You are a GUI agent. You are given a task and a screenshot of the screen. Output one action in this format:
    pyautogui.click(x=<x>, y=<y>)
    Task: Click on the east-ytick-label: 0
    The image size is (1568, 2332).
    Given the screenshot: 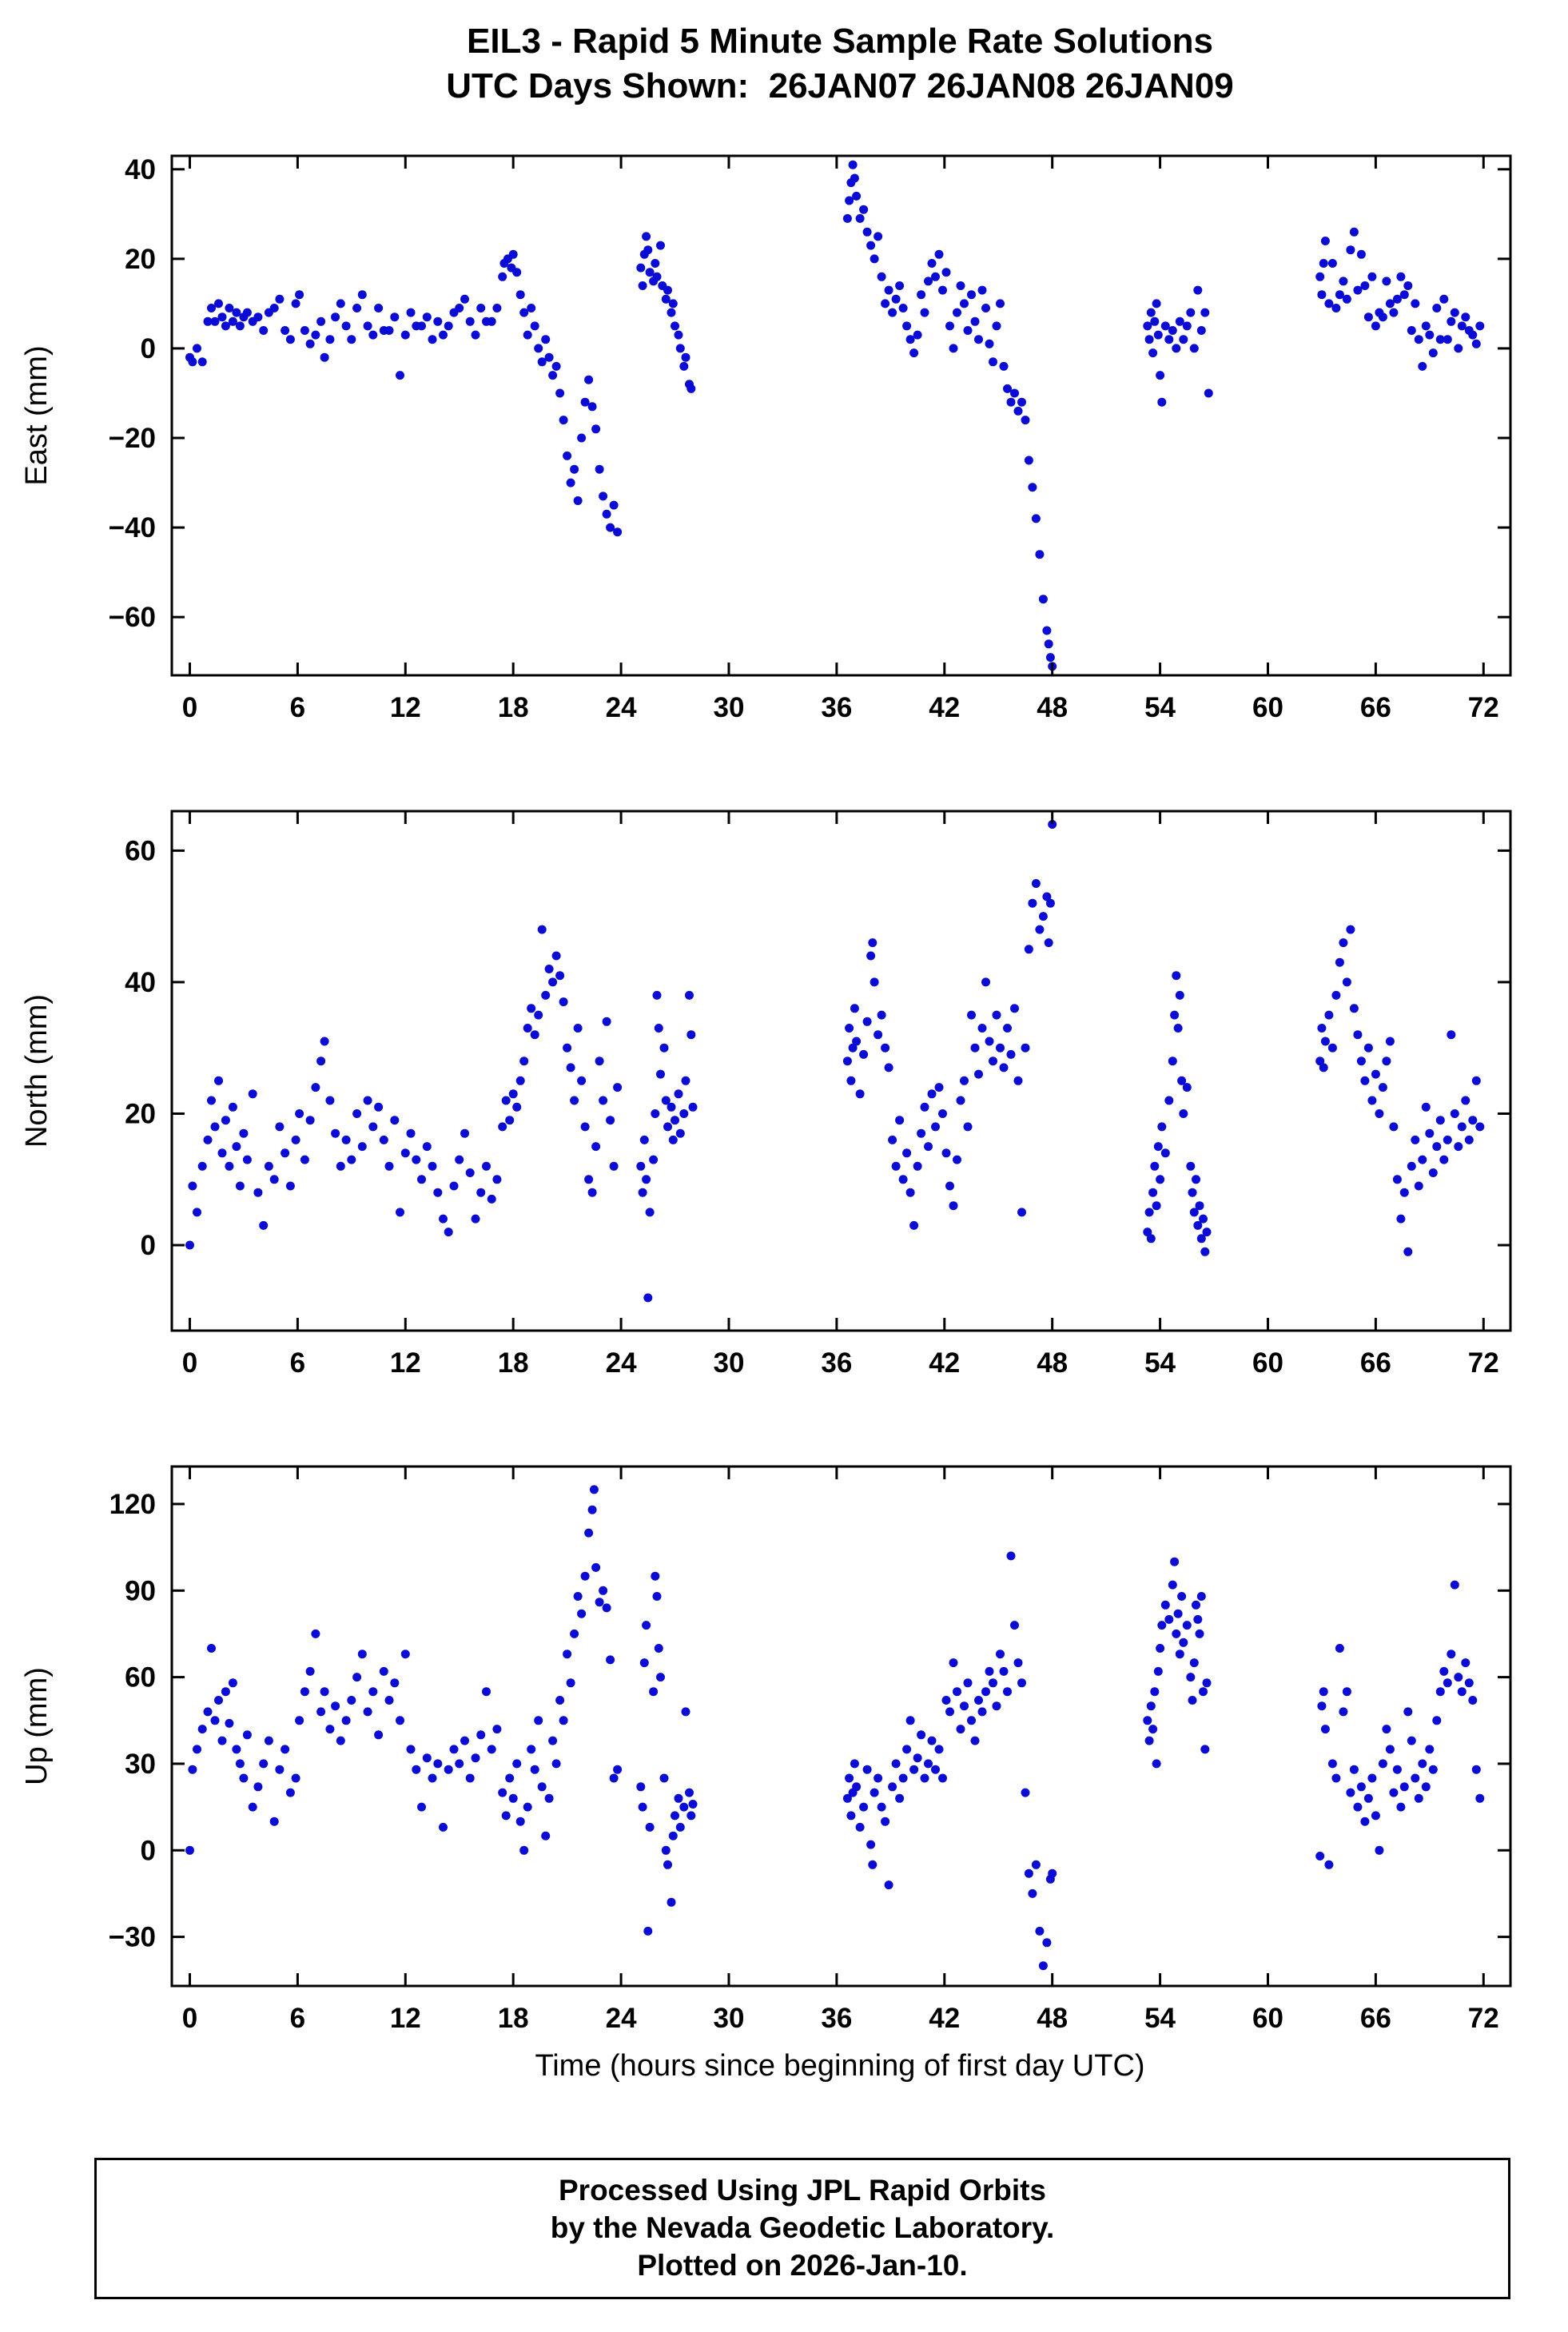 What is the action you would take?
    pyautogui.click(x=148, y=348)
    